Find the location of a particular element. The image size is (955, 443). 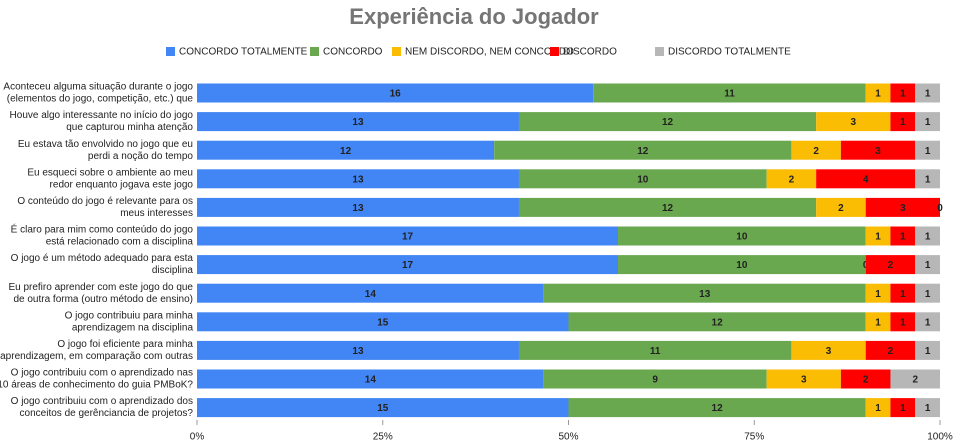

legend-label: CONCORDO TOTALMENTE is located at coordinates (243, 52).